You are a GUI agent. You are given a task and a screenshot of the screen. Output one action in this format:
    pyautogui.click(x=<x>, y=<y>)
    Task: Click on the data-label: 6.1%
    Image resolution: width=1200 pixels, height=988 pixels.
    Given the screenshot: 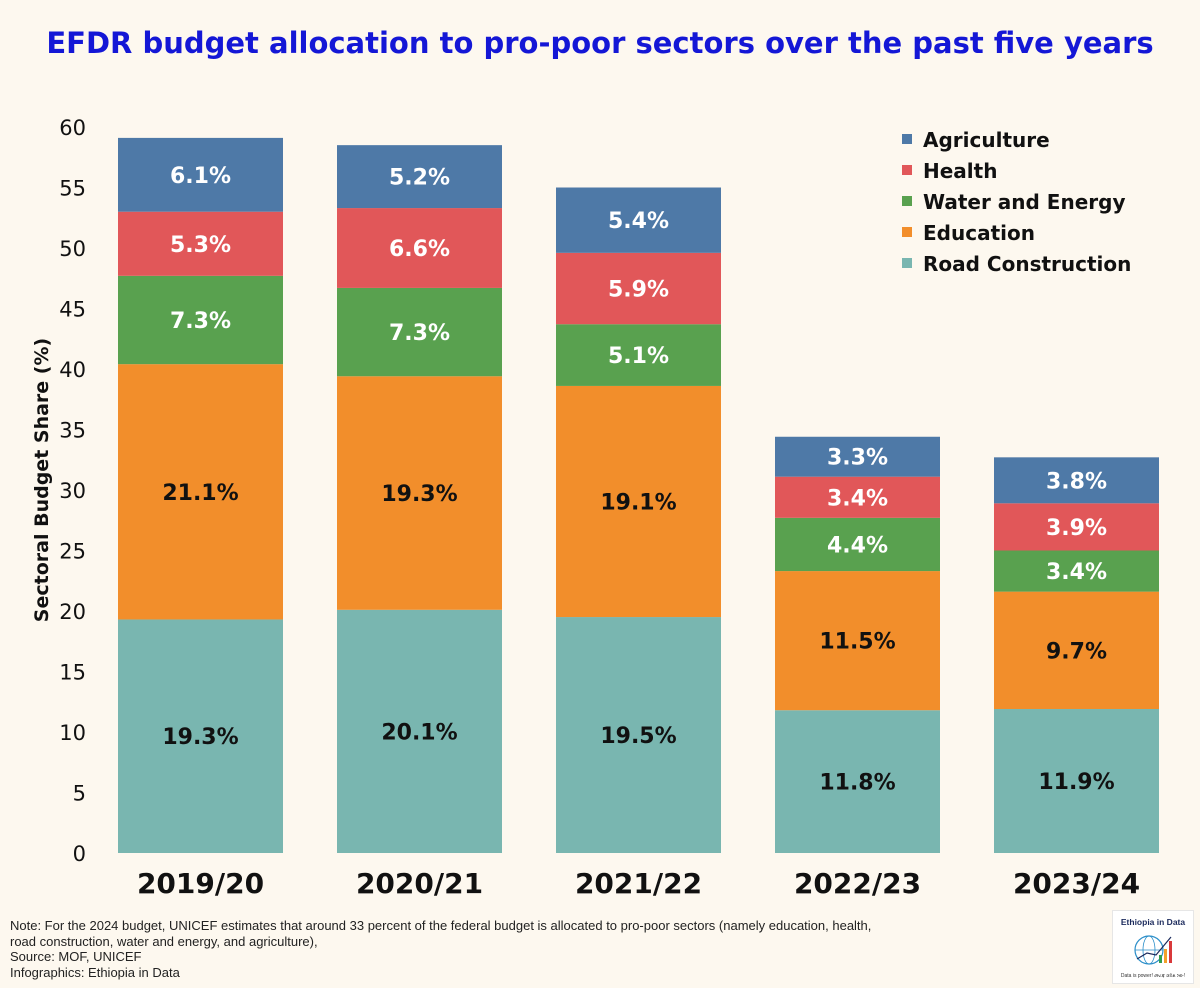 What is the action you would take?
    pyautogui.click(x=200, y=176)
    